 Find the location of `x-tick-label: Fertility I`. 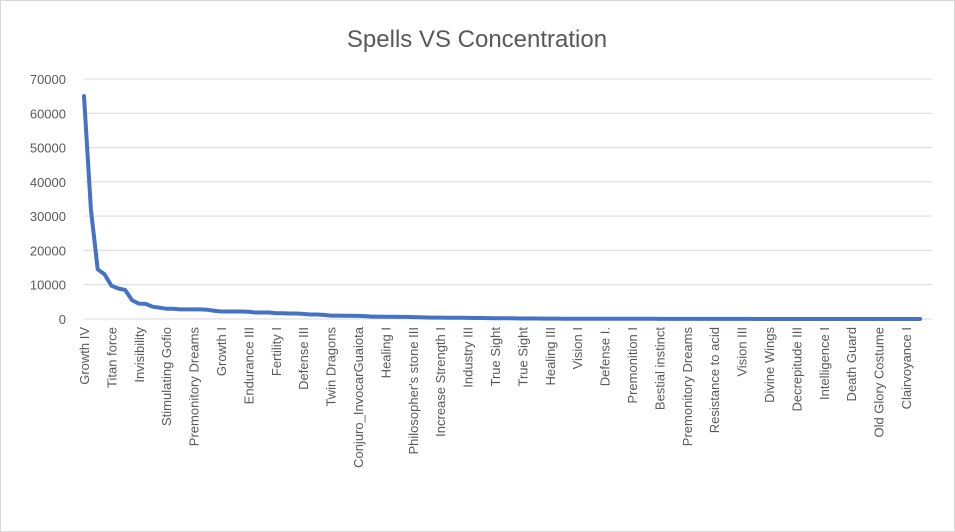

x-tick-label: Fertility I is located at coordinates (276, 351).